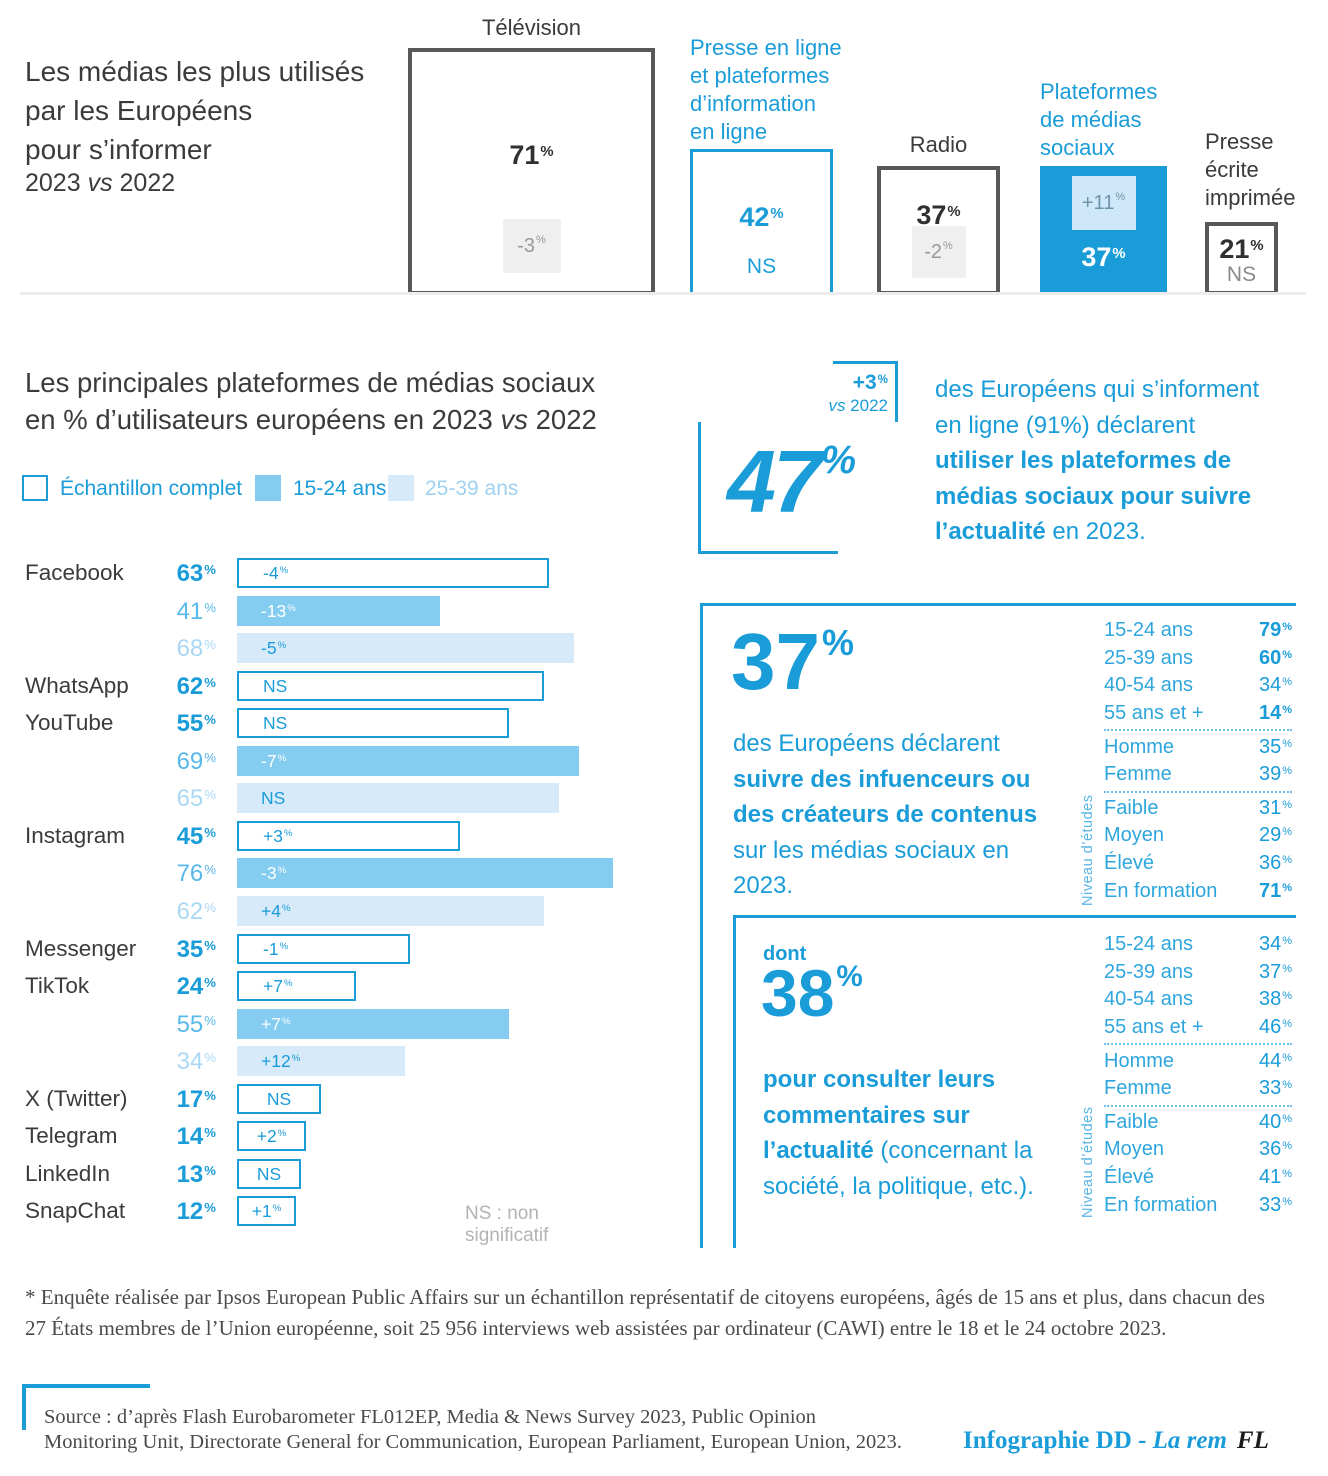 The width and height of the screenshot is (1328, 1476). I want to click on stat-label: 40-54 ans, so click(1148, 999).